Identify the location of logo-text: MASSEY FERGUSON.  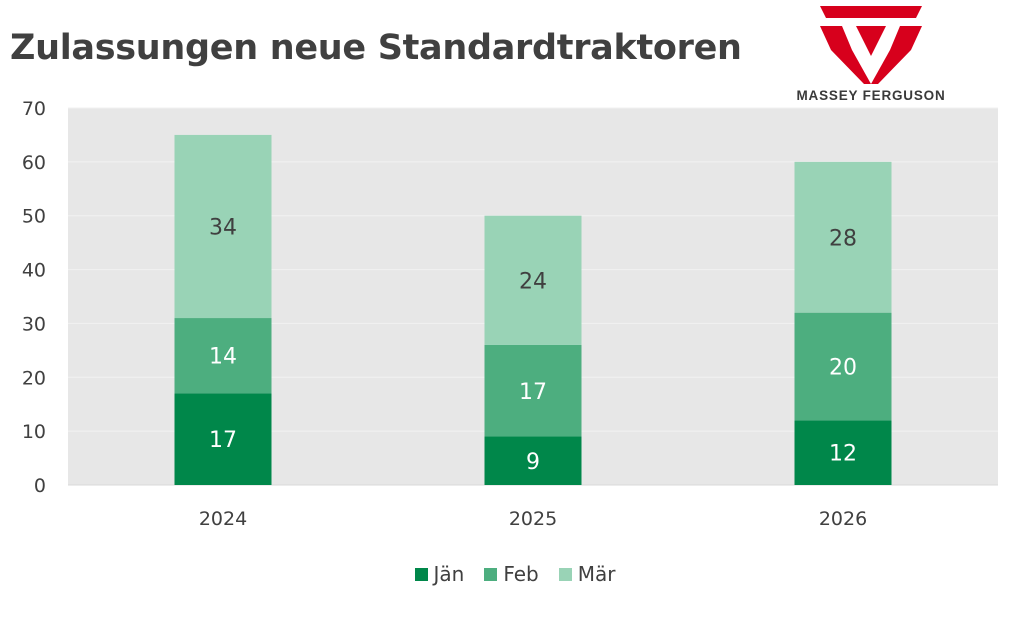
(871, 95).